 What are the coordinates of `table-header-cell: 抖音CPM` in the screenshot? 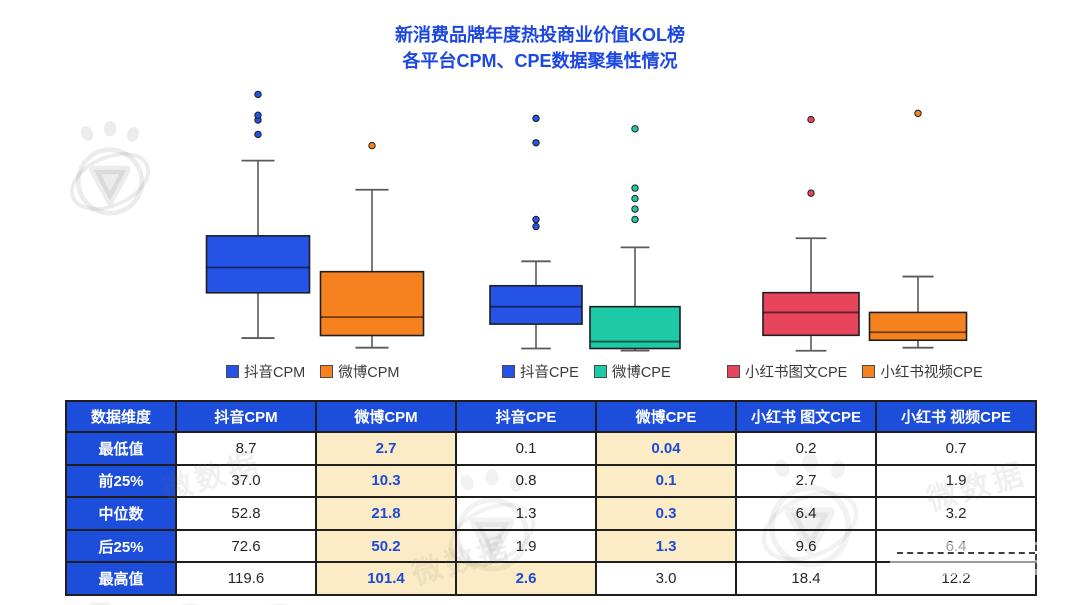 It's located at (246, 416).